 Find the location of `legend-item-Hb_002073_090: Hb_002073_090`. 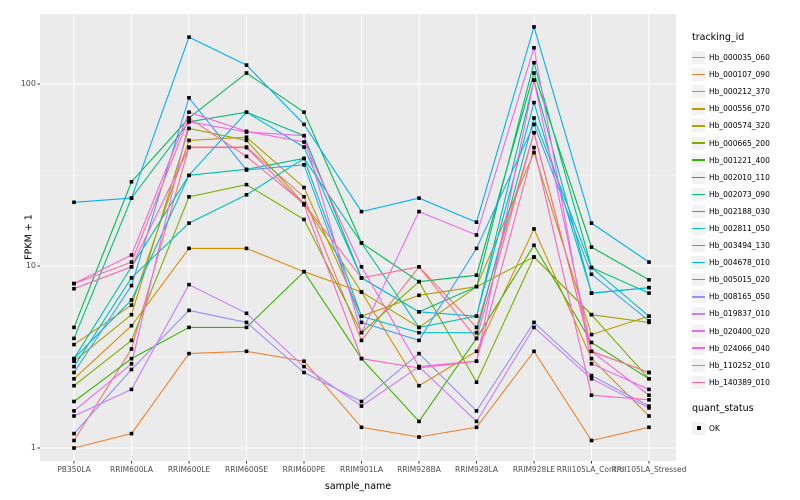

legend-item-Hb_002073_090: Hb_002073_090 is located at coordinates (745, 194).